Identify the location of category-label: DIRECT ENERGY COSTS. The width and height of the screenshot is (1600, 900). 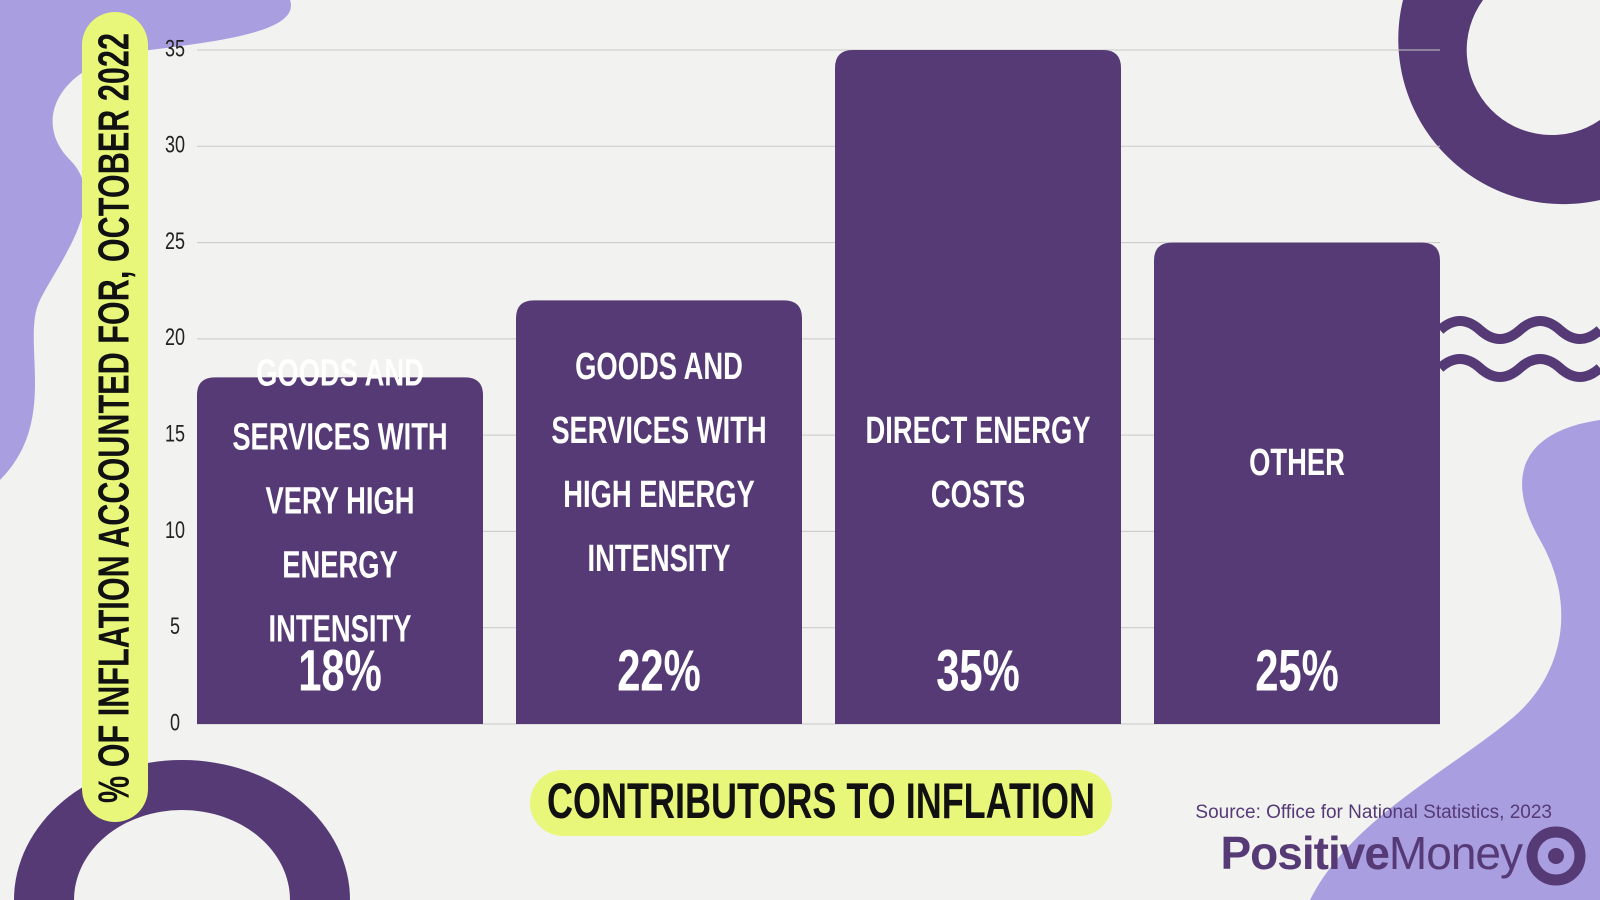
(978, 463).